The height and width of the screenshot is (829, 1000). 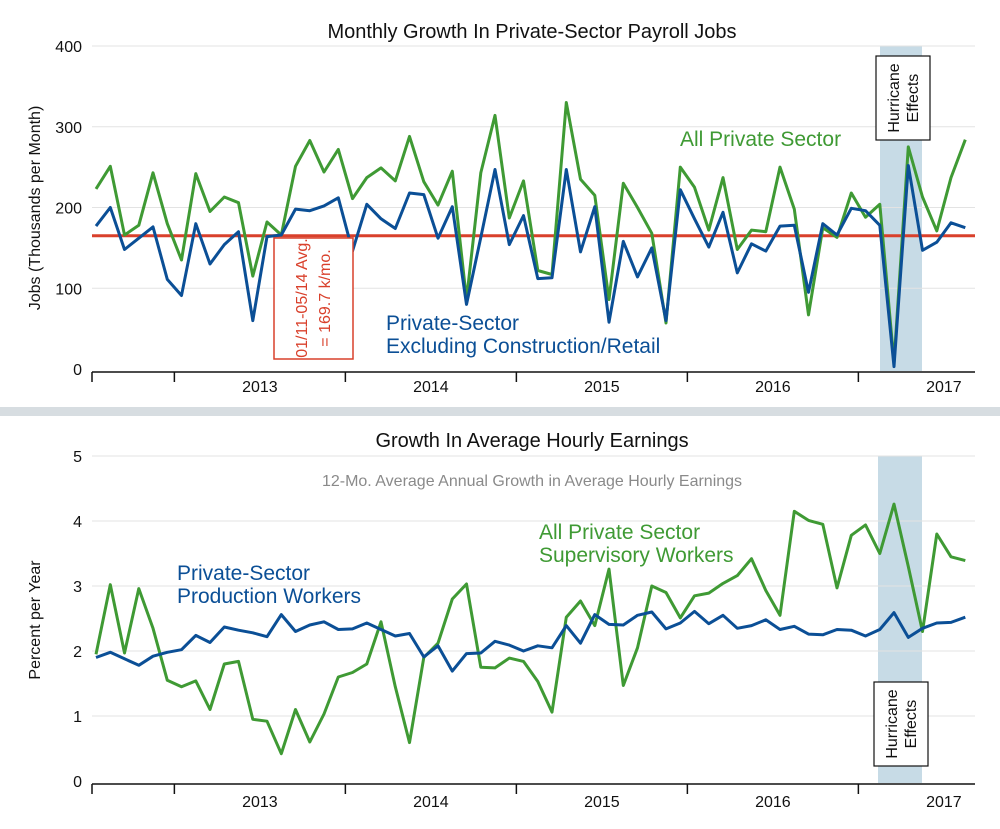 What do you see at coordinates (325, 297) in the screenshot?
I see `average-note-line-2: = 169.7 k/mo.` at bounding box center [325, 297].